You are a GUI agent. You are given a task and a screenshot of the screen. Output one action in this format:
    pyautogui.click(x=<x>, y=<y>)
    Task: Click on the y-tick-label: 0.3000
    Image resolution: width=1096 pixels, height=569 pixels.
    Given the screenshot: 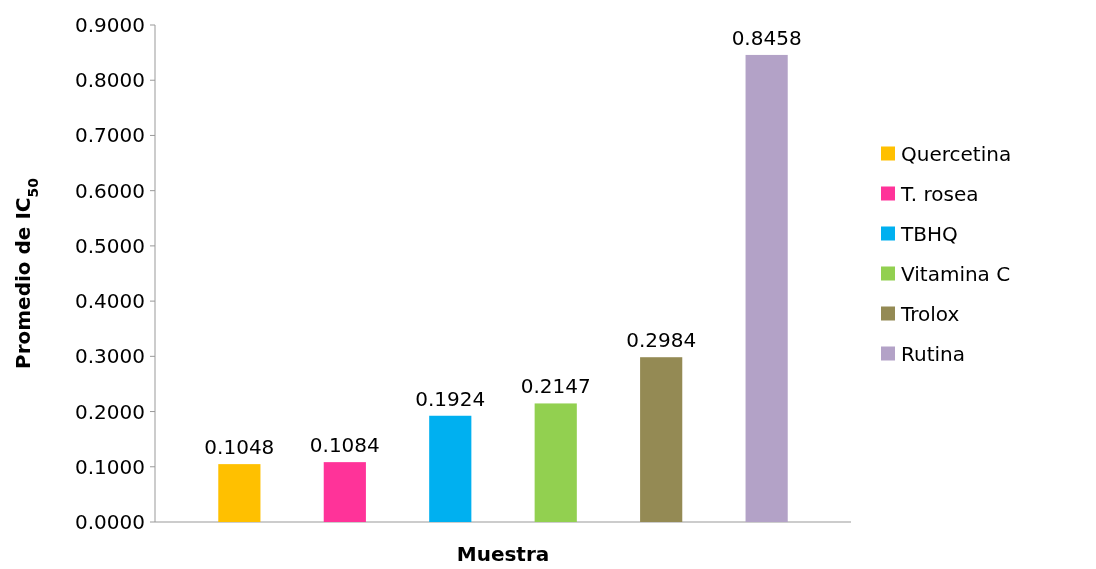 What is the action you would take?
    pyautogui.click(x=110, y=356)
    